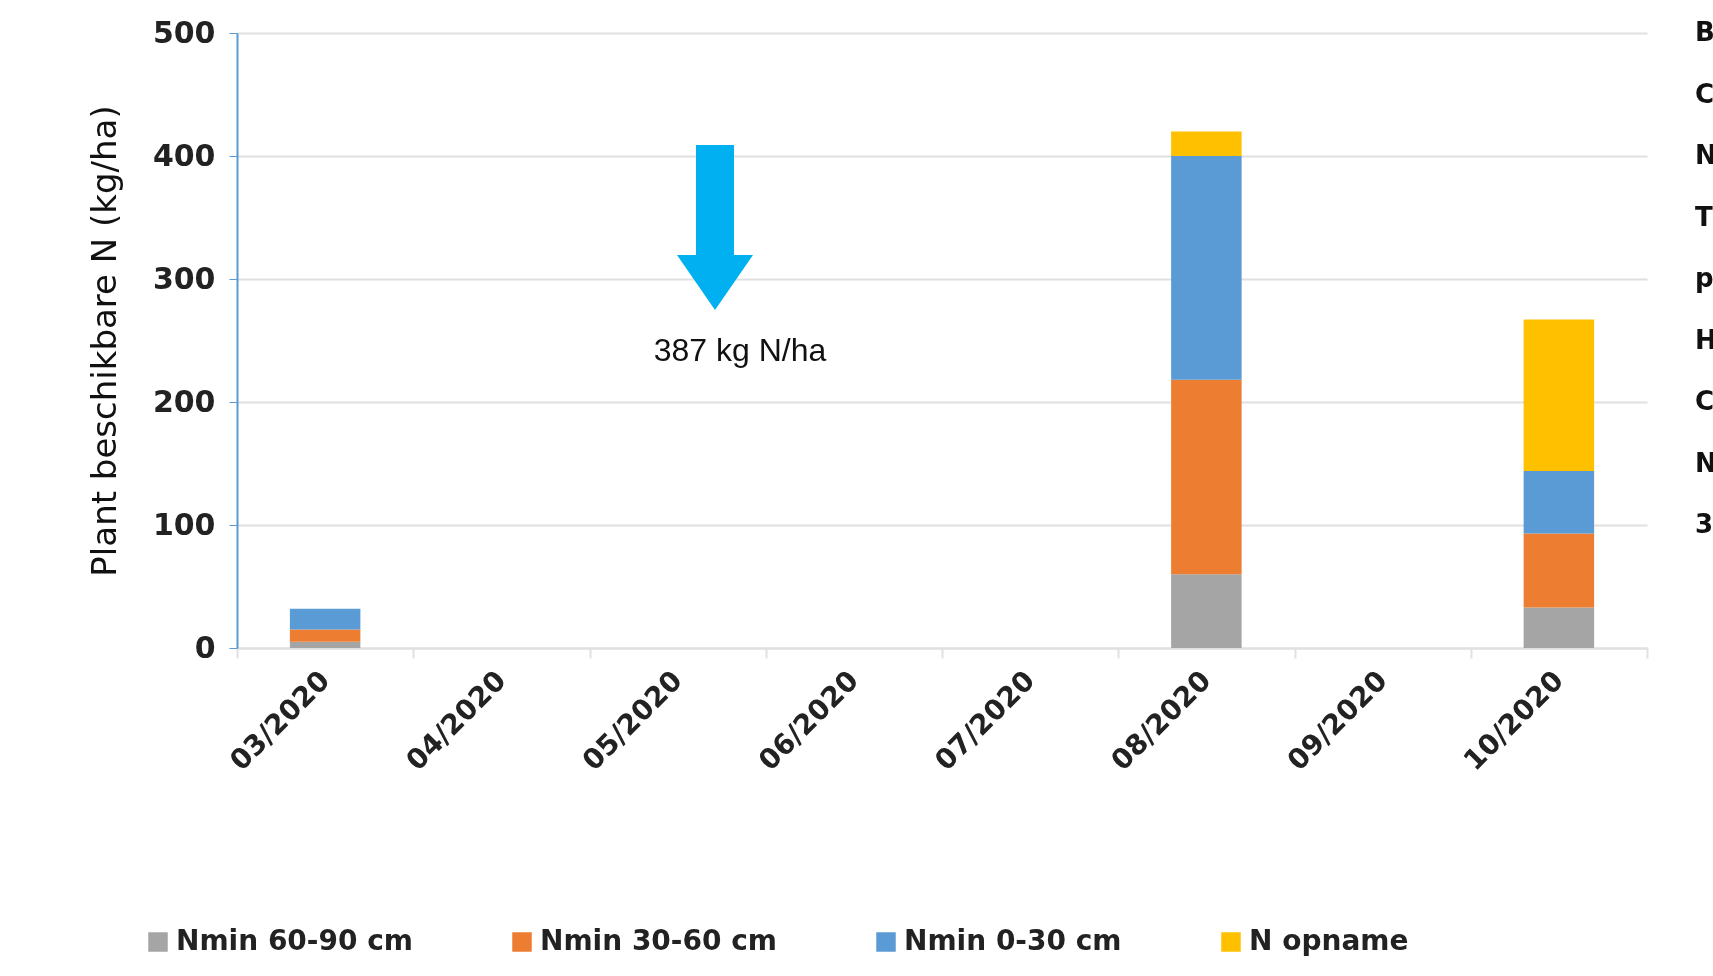 This screenshot has width=1713, height=976. Describe the element at coordinates (1704, 524) in the screenshot. I see `text: 3` at that location.